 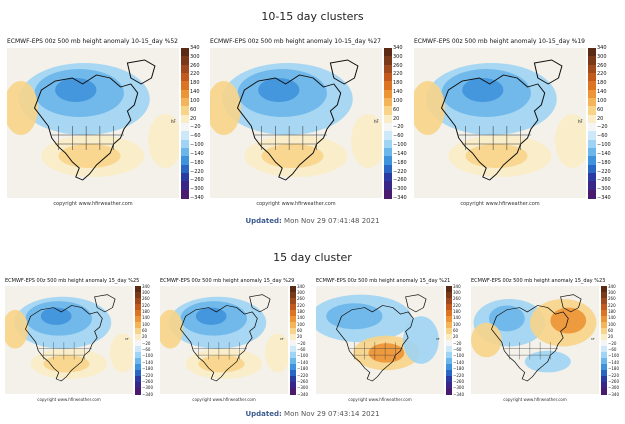 What do you see at coordinates (312, 16) in the screenshot?
I see `row1-title: 10-15 day clusters` at bounding box center [312, 16].